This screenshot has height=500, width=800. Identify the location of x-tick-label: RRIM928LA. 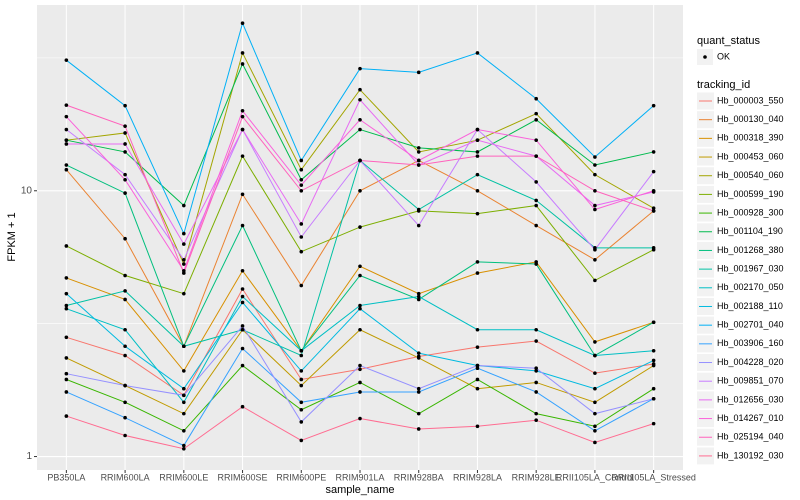
(477, 477).